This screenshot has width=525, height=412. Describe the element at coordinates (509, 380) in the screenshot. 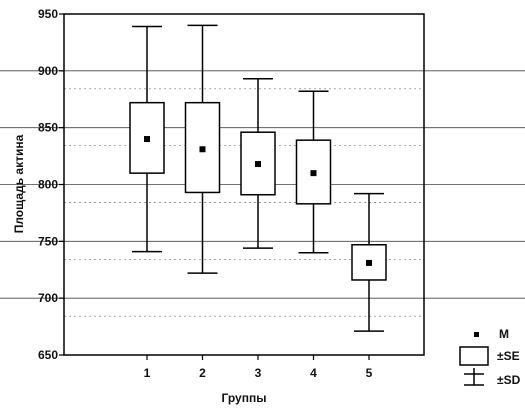

I see `legend-whisker-label: ±SD` at that location.